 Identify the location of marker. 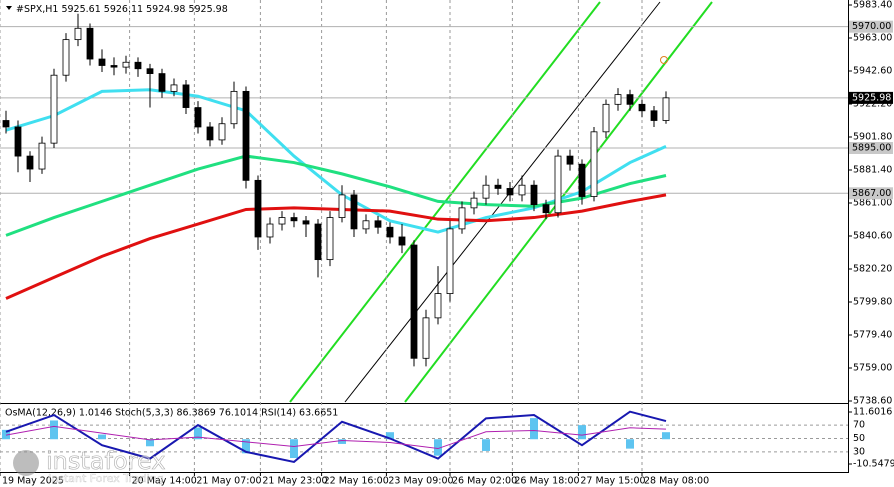
(664, 60).